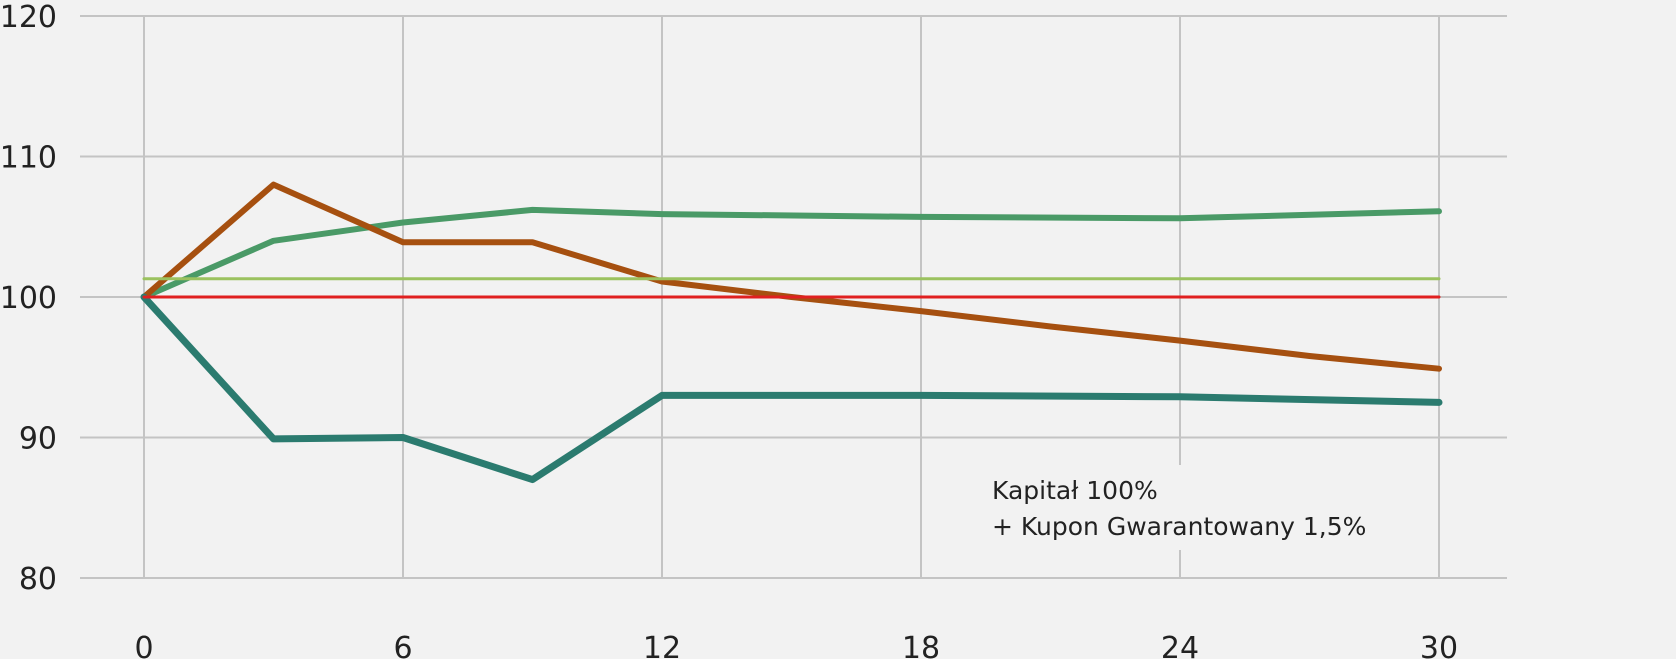  Describe the element at coordinates (38, 439) in the screenshot. I see `y-tick-label: 90` at that location.